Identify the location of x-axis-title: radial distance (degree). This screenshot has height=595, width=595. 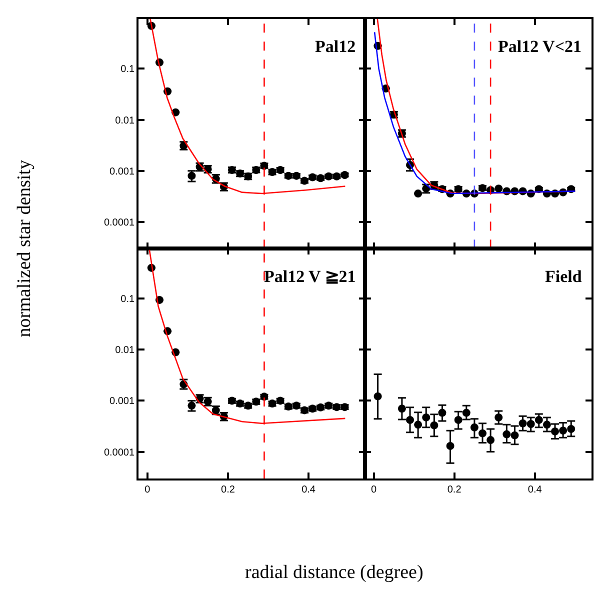
(334, 572).